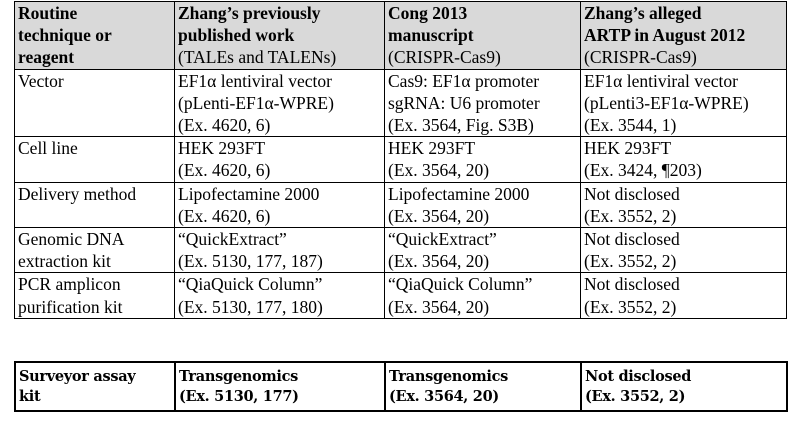 This screenshot has width=800, height=421. What do you see at coordinates (444, 396) in the screenshot?
I see `header-text-line: (Ex. 3564, 20)` at bounding box center [444, 396].